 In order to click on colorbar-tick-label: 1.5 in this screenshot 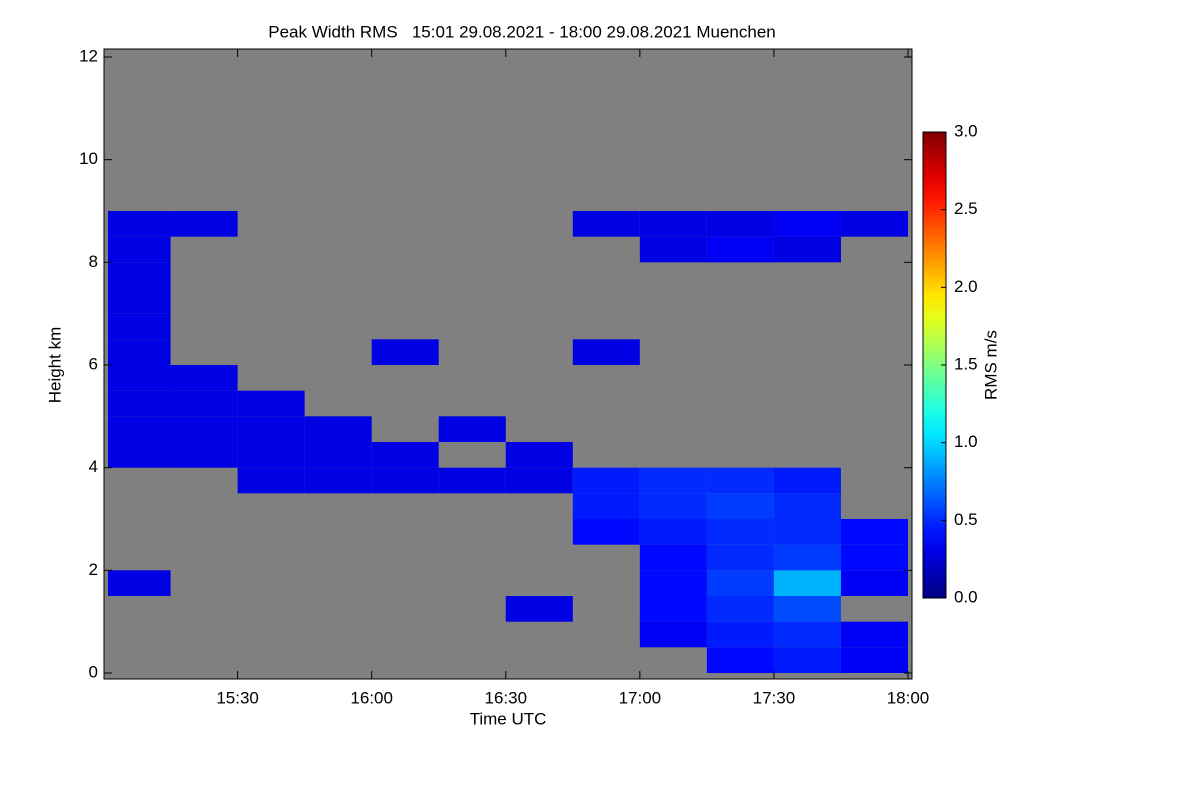, I will do `click(966, 363)`.